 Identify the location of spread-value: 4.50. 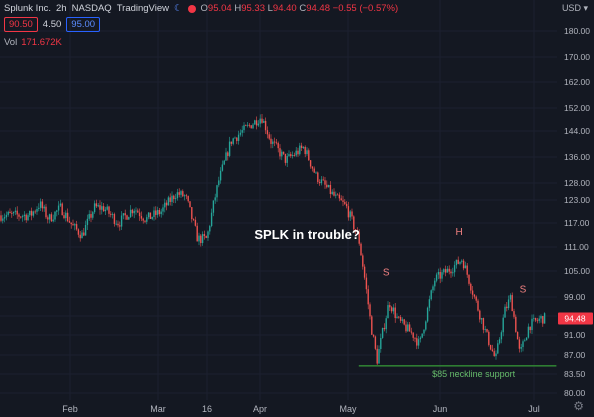
(52, 24).